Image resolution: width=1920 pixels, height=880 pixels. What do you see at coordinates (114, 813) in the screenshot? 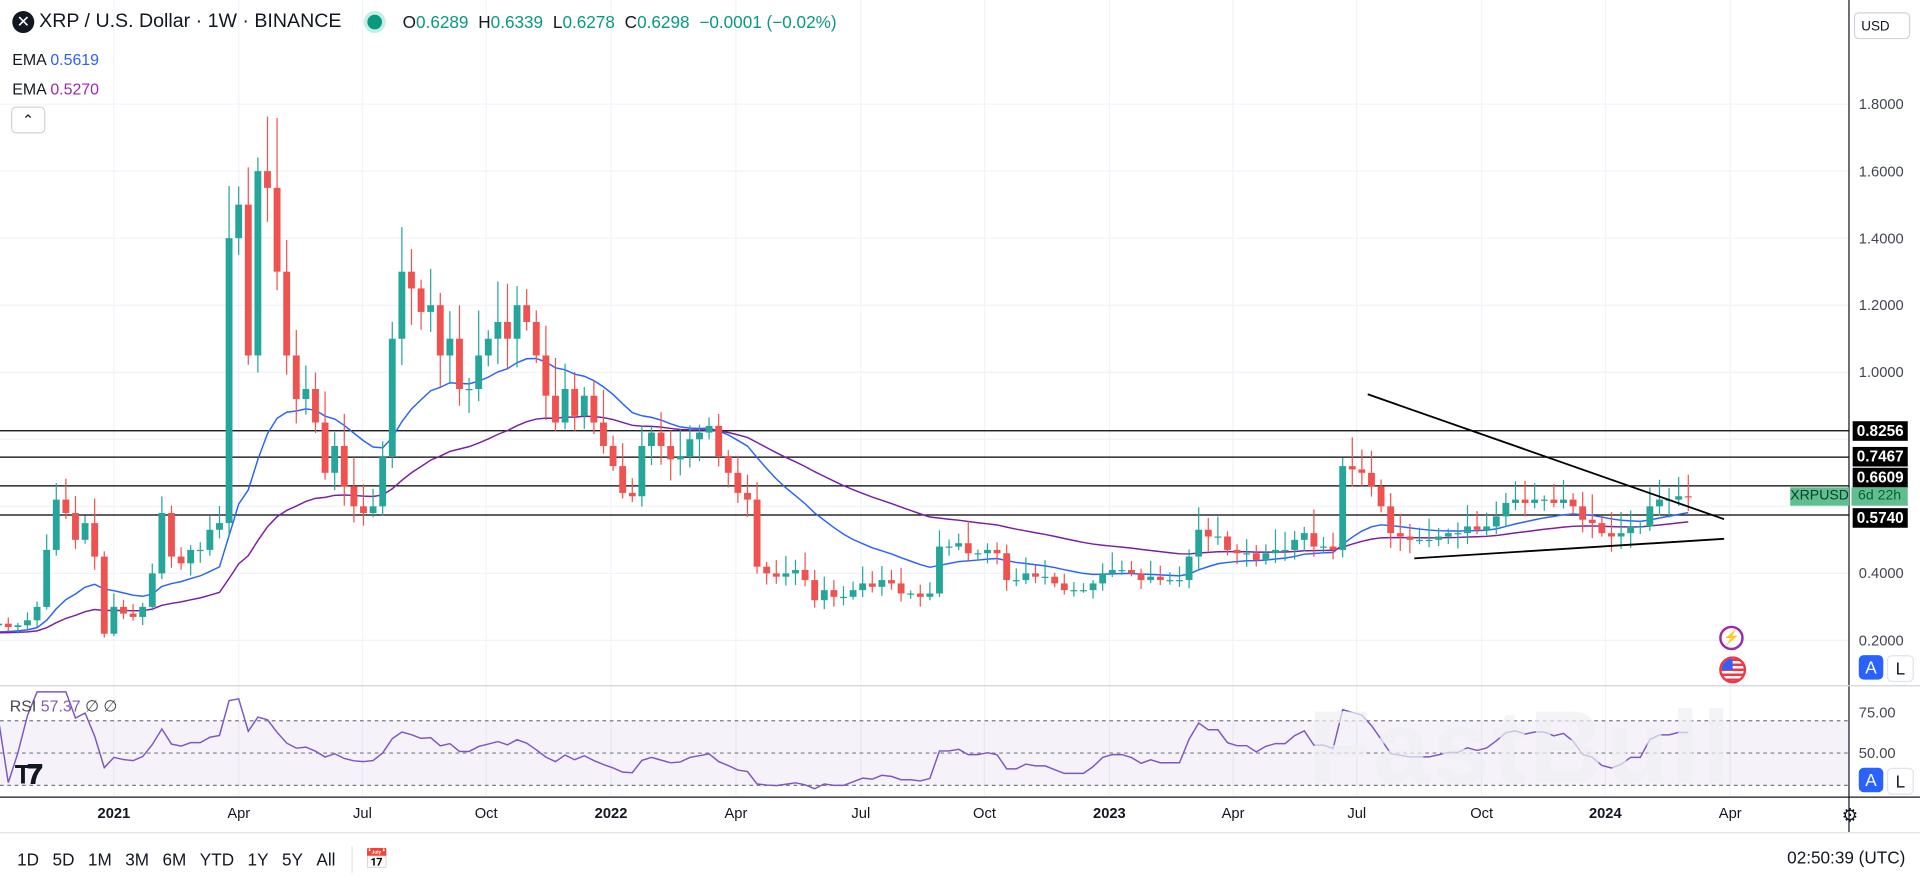
I see `time-axis-label: 2021` at bounding box center [114, 813].